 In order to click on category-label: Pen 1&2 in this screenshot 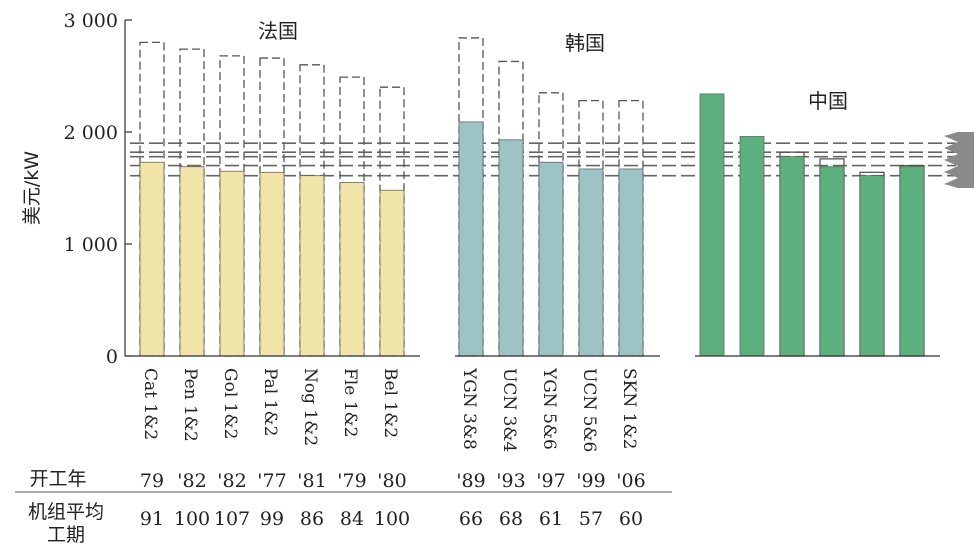, I will do `click(190, 405)`.